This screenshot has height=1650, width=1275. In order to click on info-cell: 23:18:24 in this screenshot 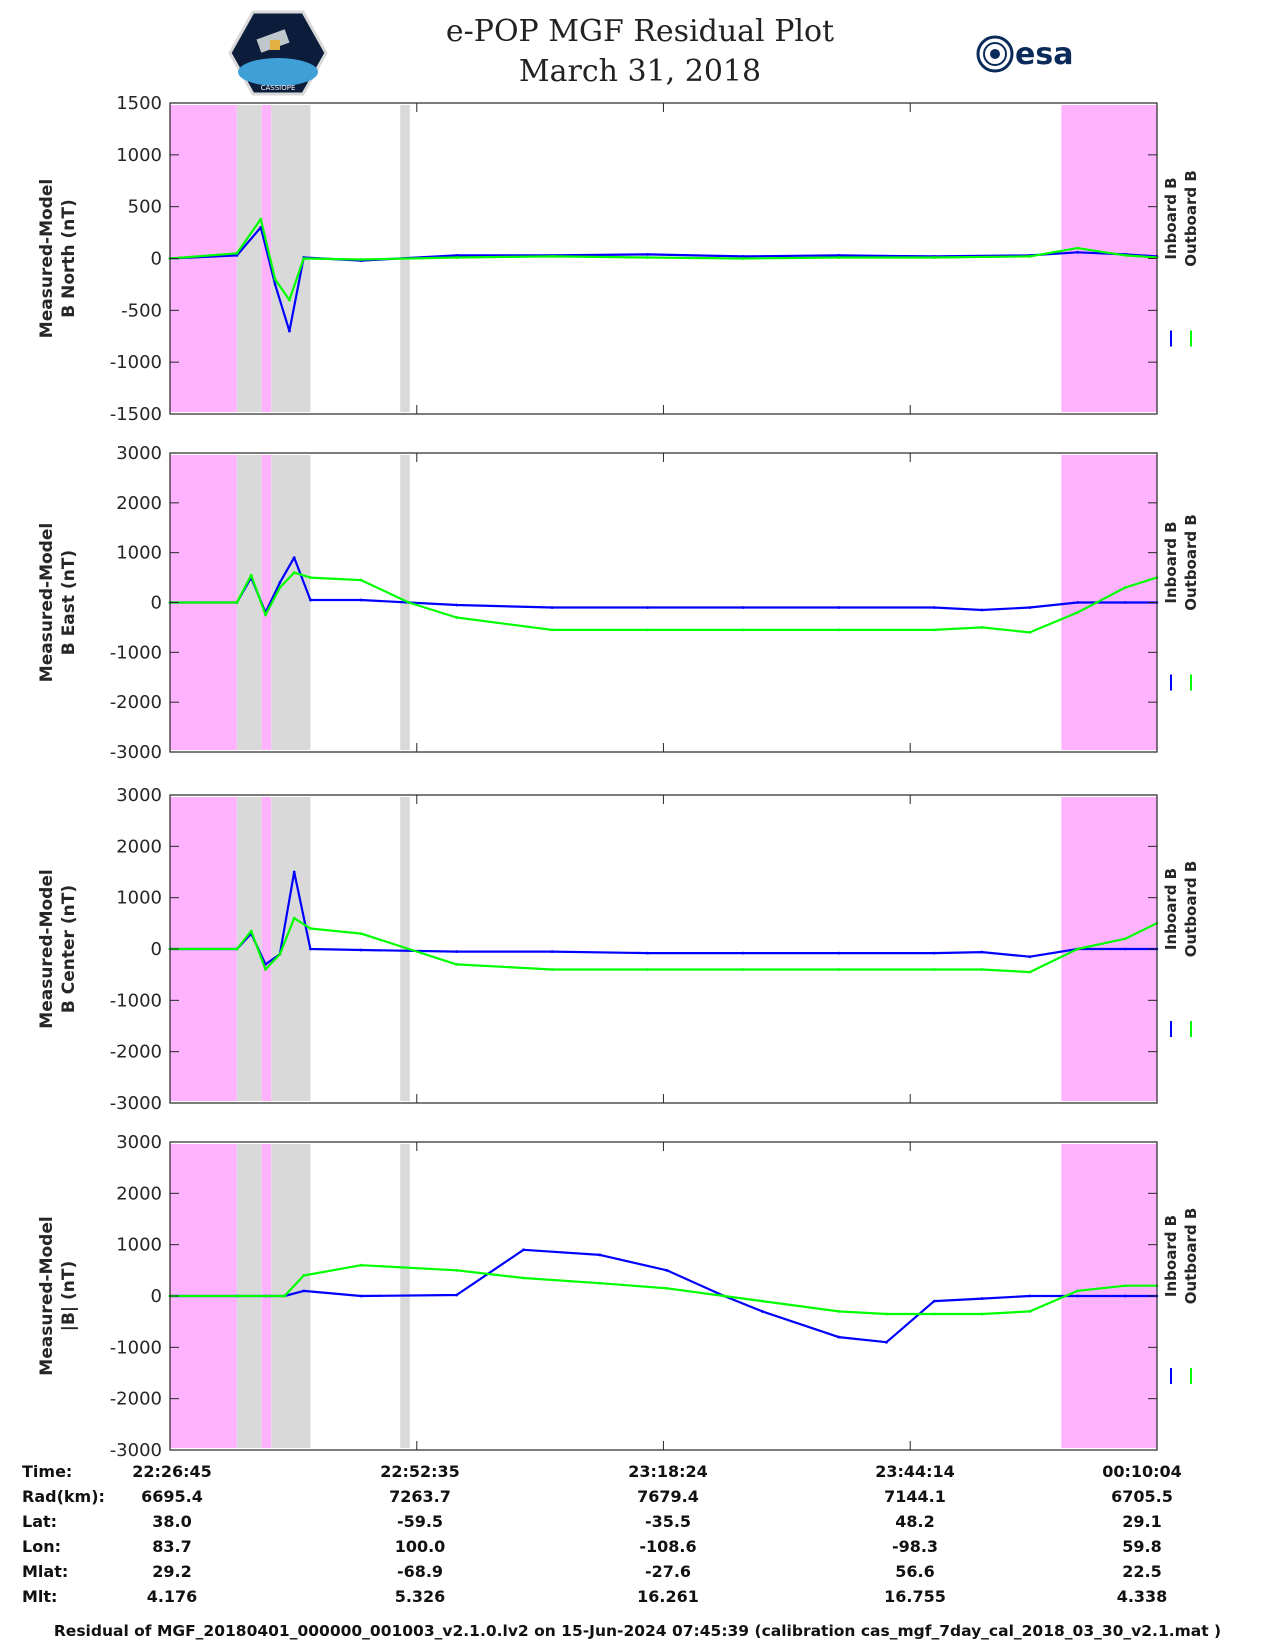, I will do `click(668, 1471)`.